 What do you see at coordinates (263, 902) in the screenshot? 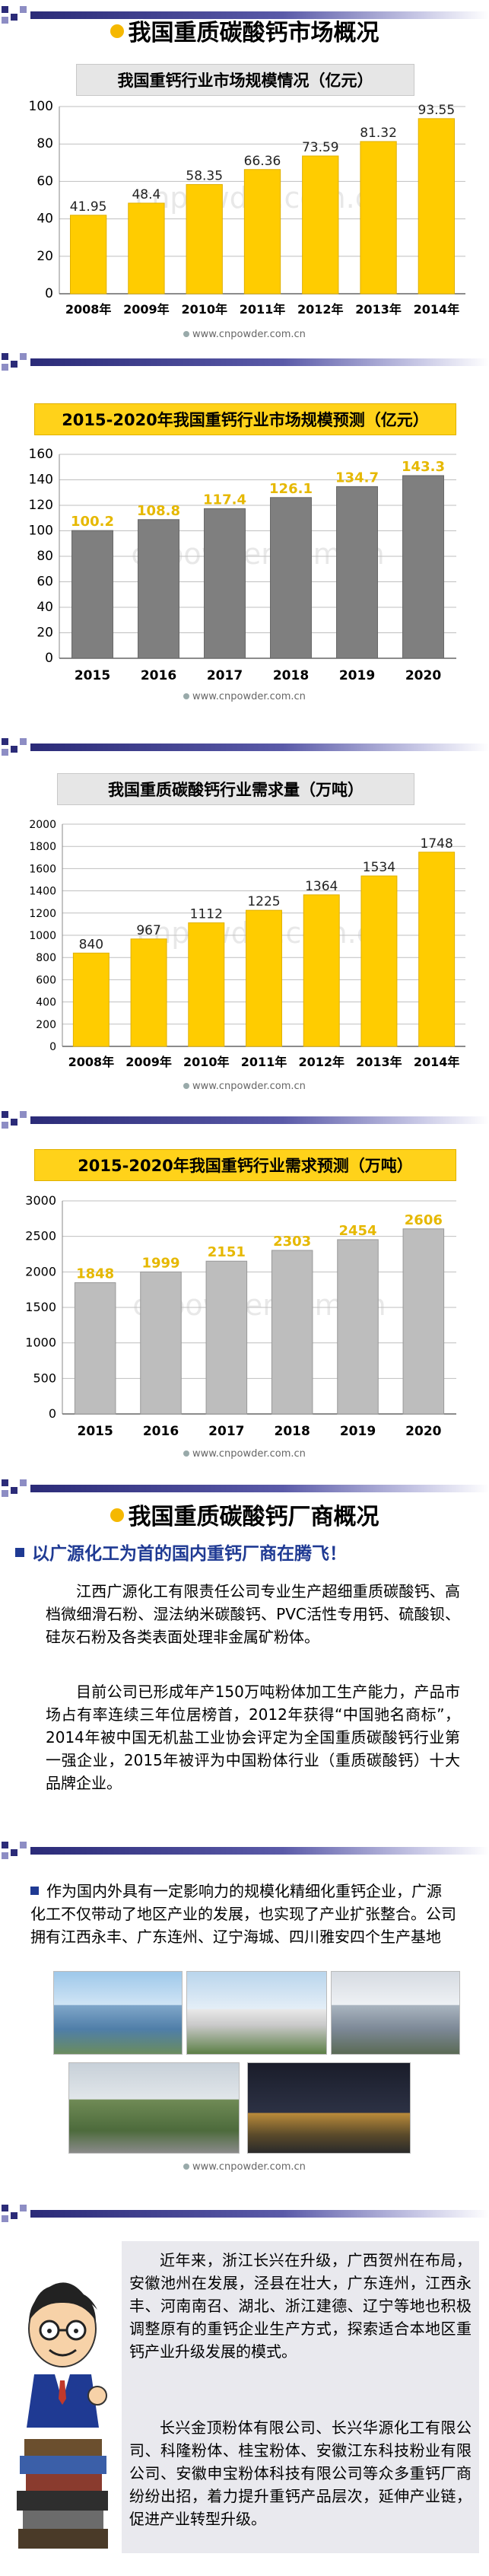
I see `data-label: 1225` at bounding box center [263, 902].